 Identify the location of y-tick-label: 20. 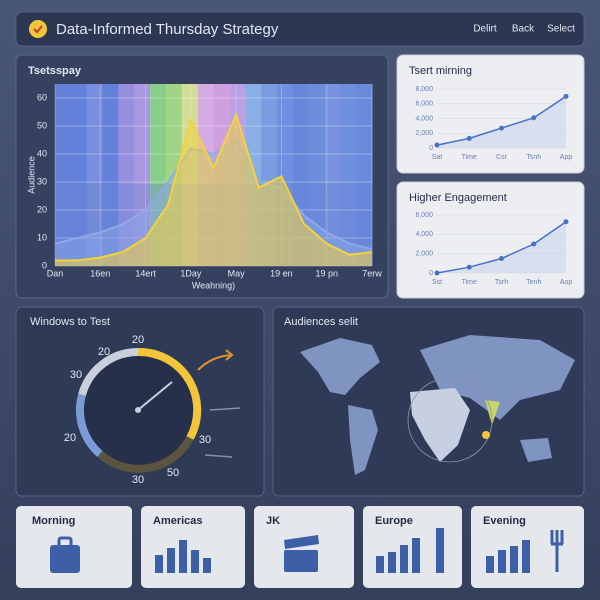
(42, 209).